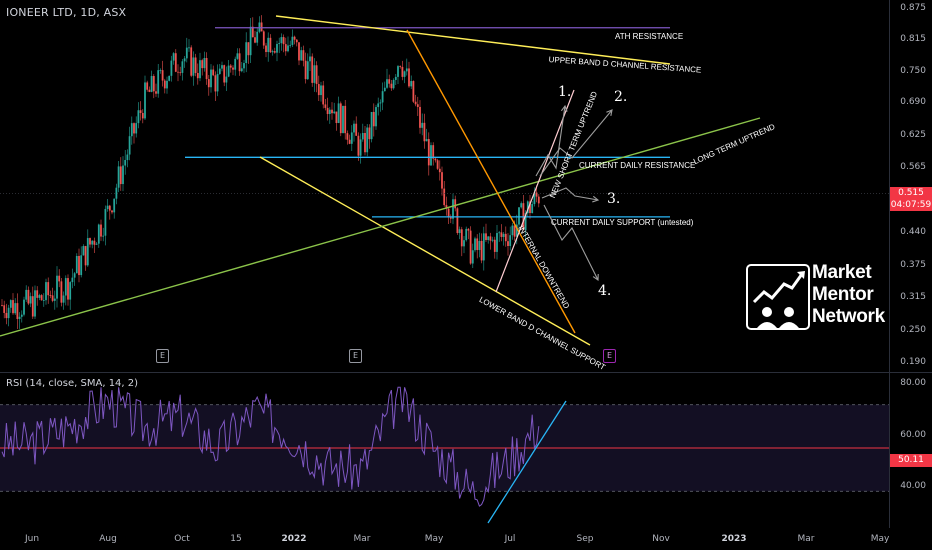  I want to click on logo-line: Mentor, so click(843, 294).